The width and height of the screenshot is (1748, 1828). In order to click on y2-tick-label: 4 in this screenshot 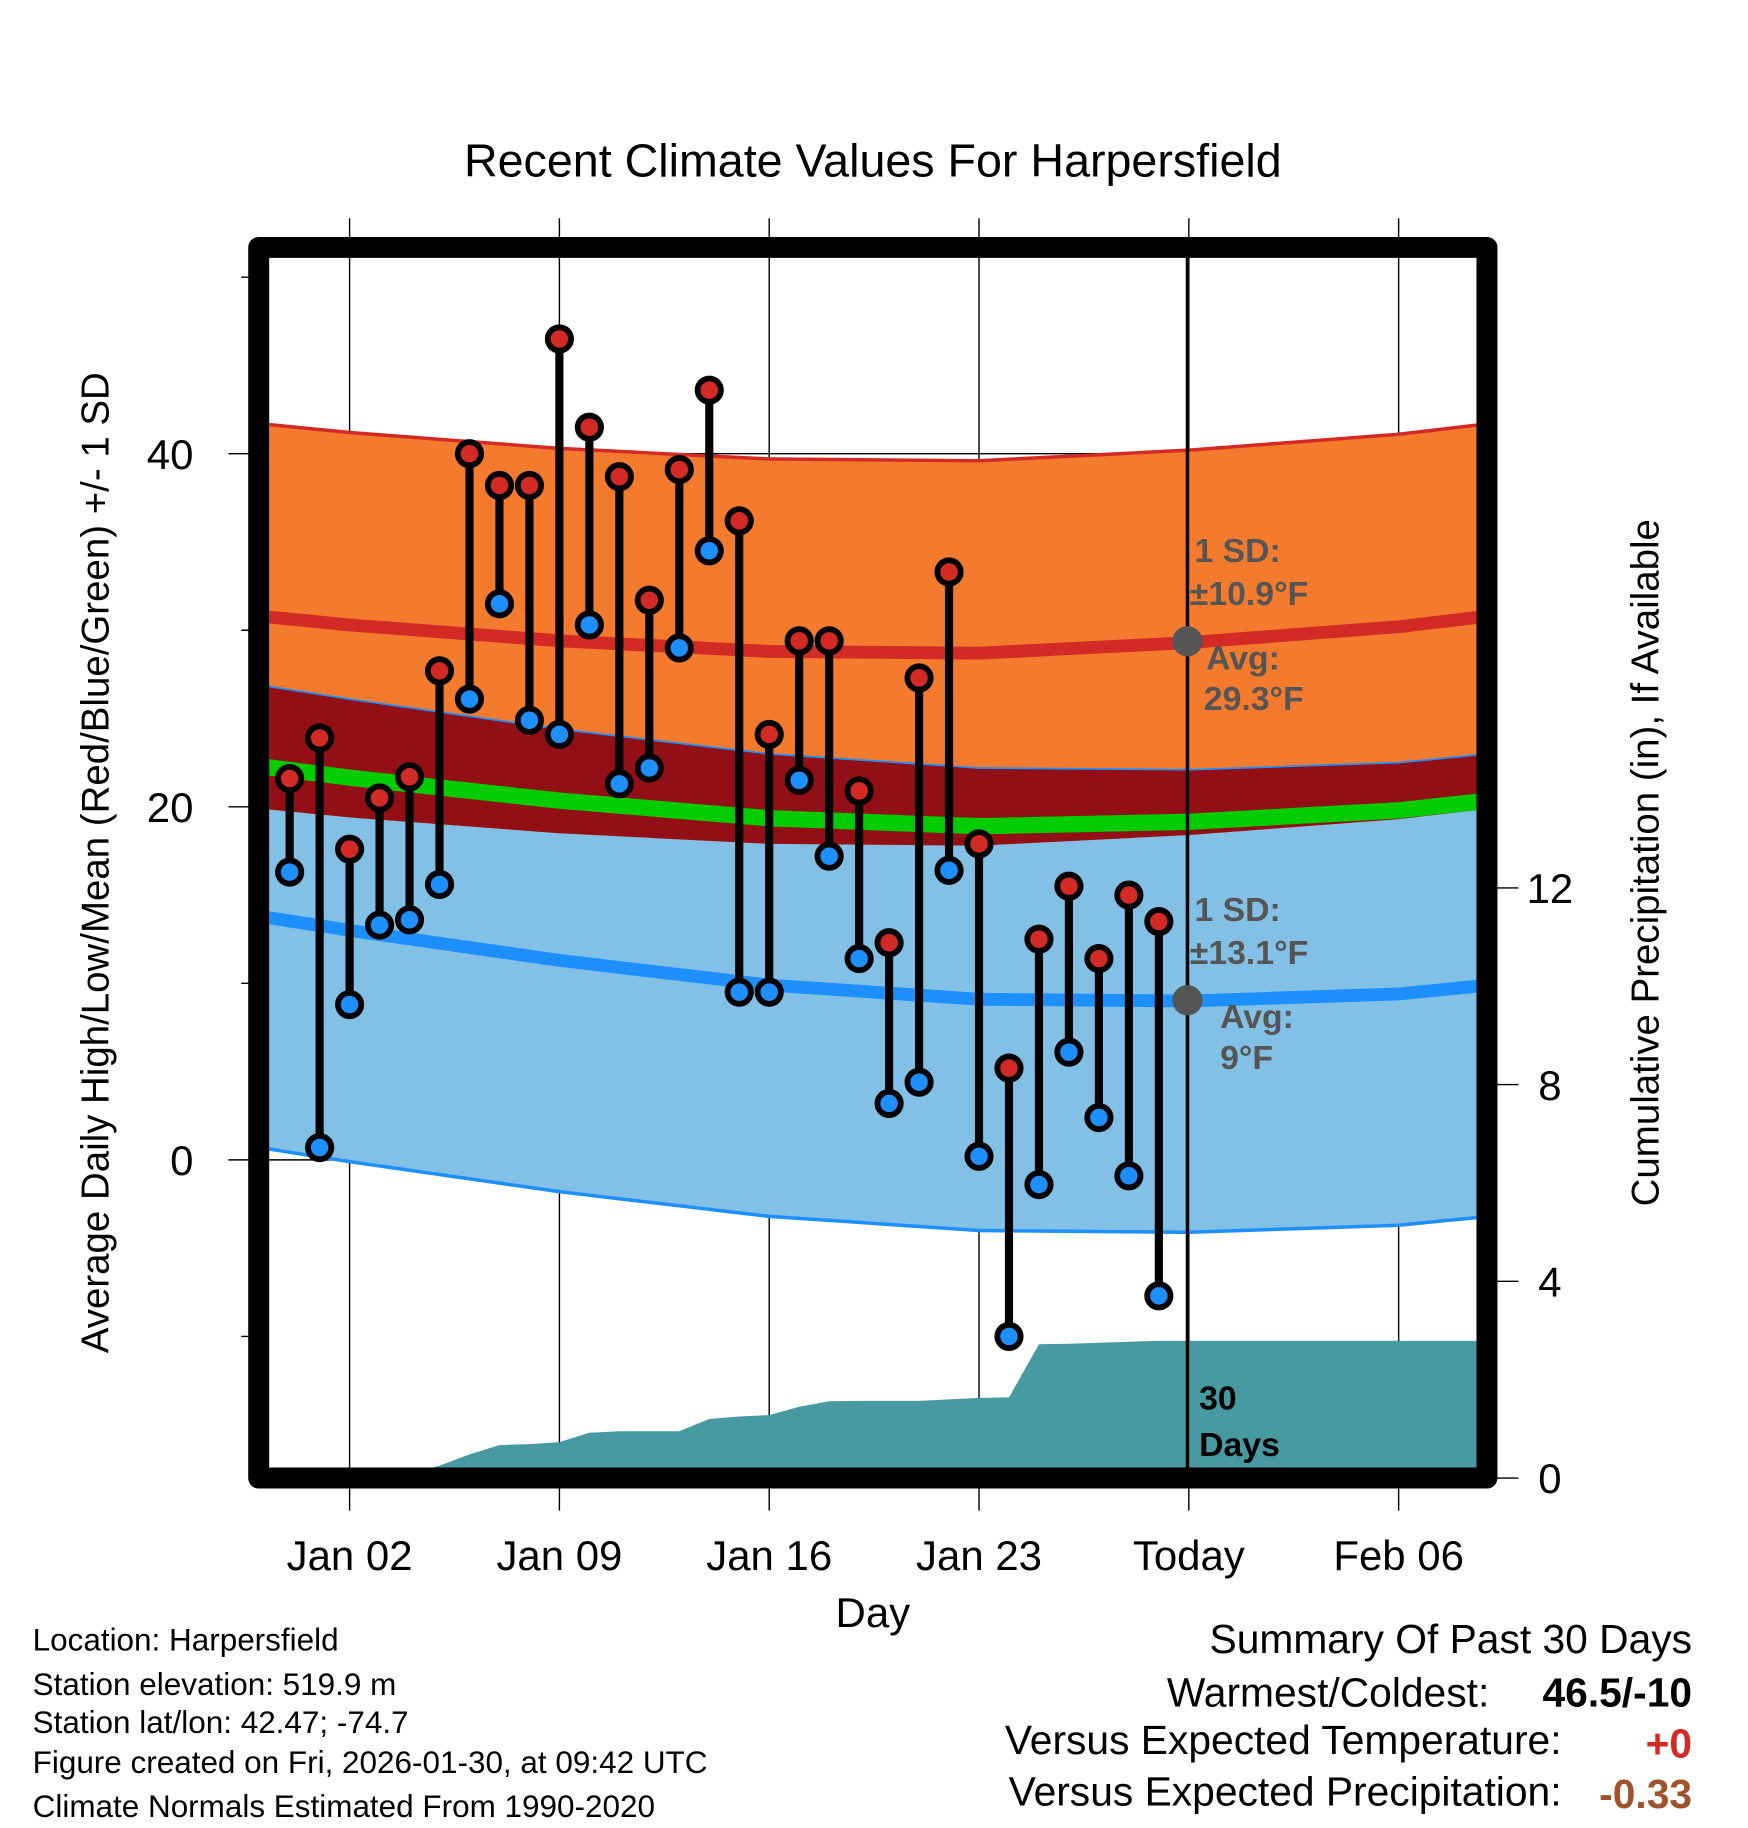, I will do `click(1549, 1281)`.